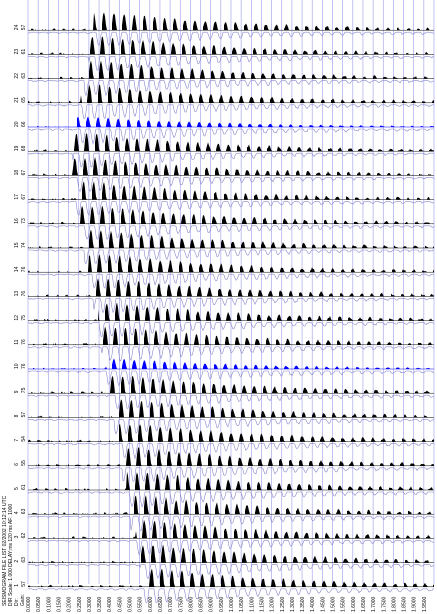  Describe the element at coordinates (364, 604) in the screenshot. I see `time-label: 1.6500` at that location.